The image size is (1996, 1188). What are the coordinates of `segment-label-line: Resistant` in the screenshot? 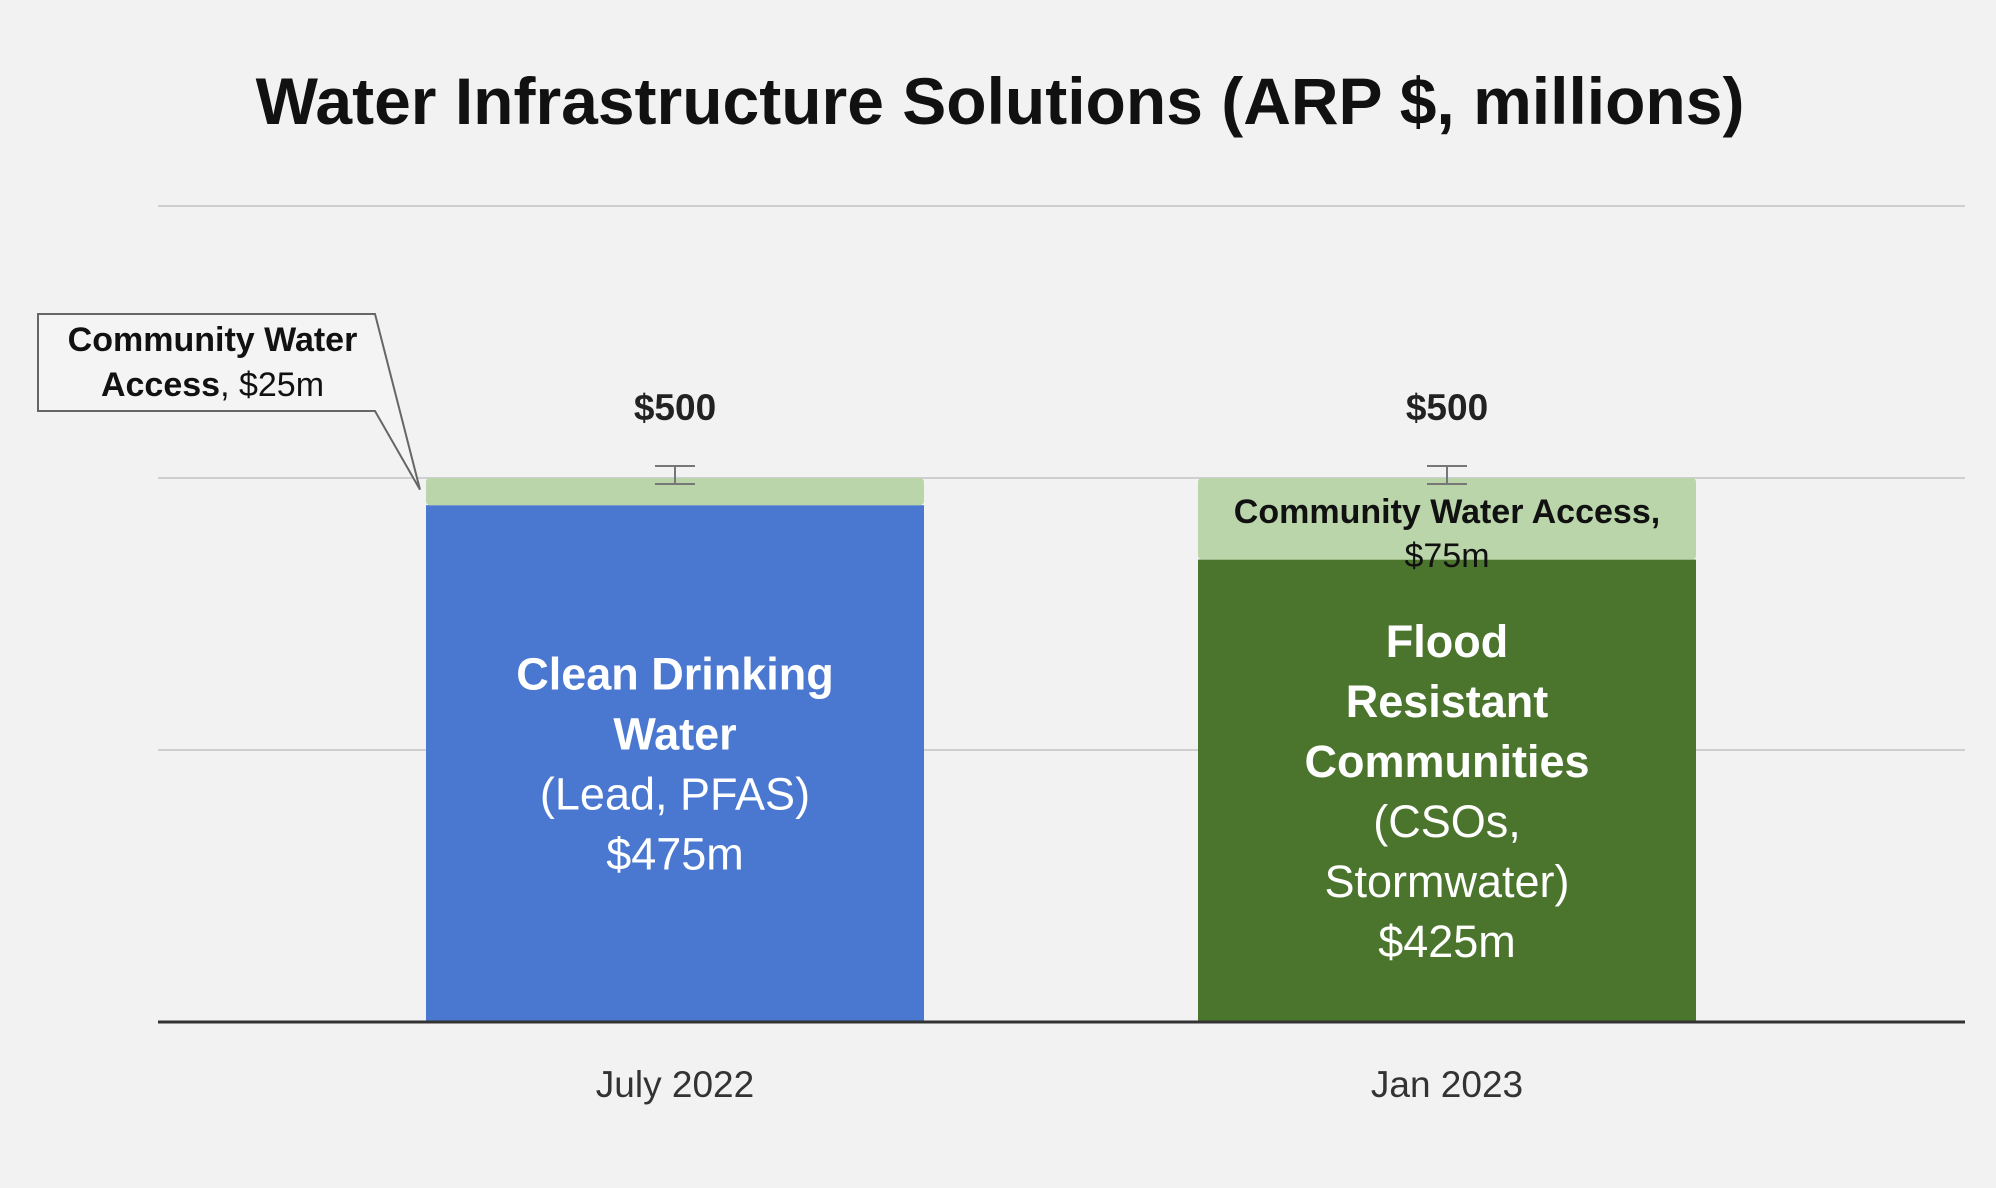 It's located at (1447, 701).